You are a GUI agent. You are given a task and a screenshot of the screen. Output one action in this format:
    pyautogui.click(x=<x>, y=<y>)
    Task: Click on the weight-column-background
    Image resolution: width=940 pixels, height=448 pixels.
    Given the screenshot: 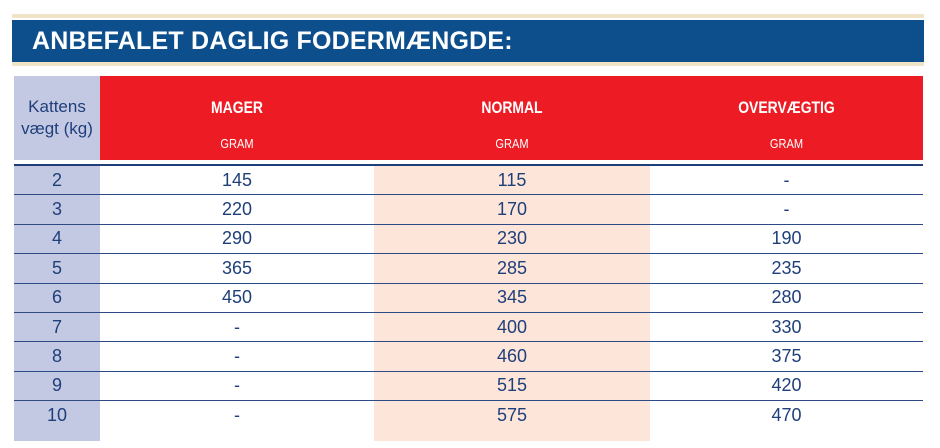 What is the action you would take?
    pyautogui.click(x=57, y=303)
    